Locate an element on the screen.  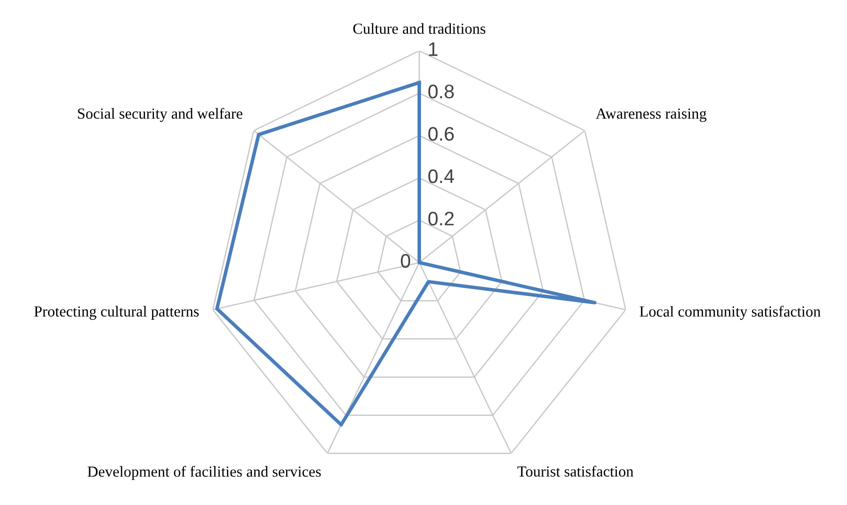
spoke-label: Awareness raising is located at coordinates (651, 115).